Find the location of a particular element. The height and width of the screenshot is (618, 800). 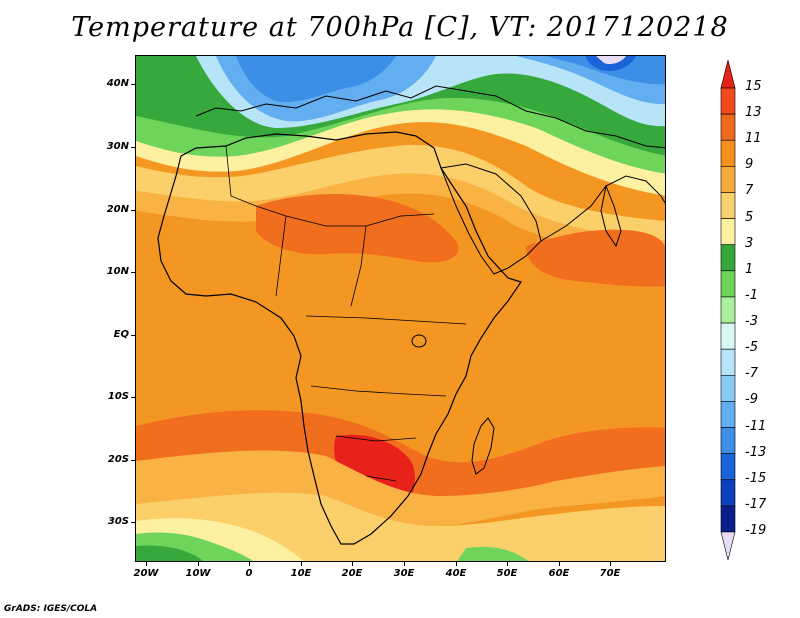

colorbar-label: 3 is located at coordinates (749, 243).